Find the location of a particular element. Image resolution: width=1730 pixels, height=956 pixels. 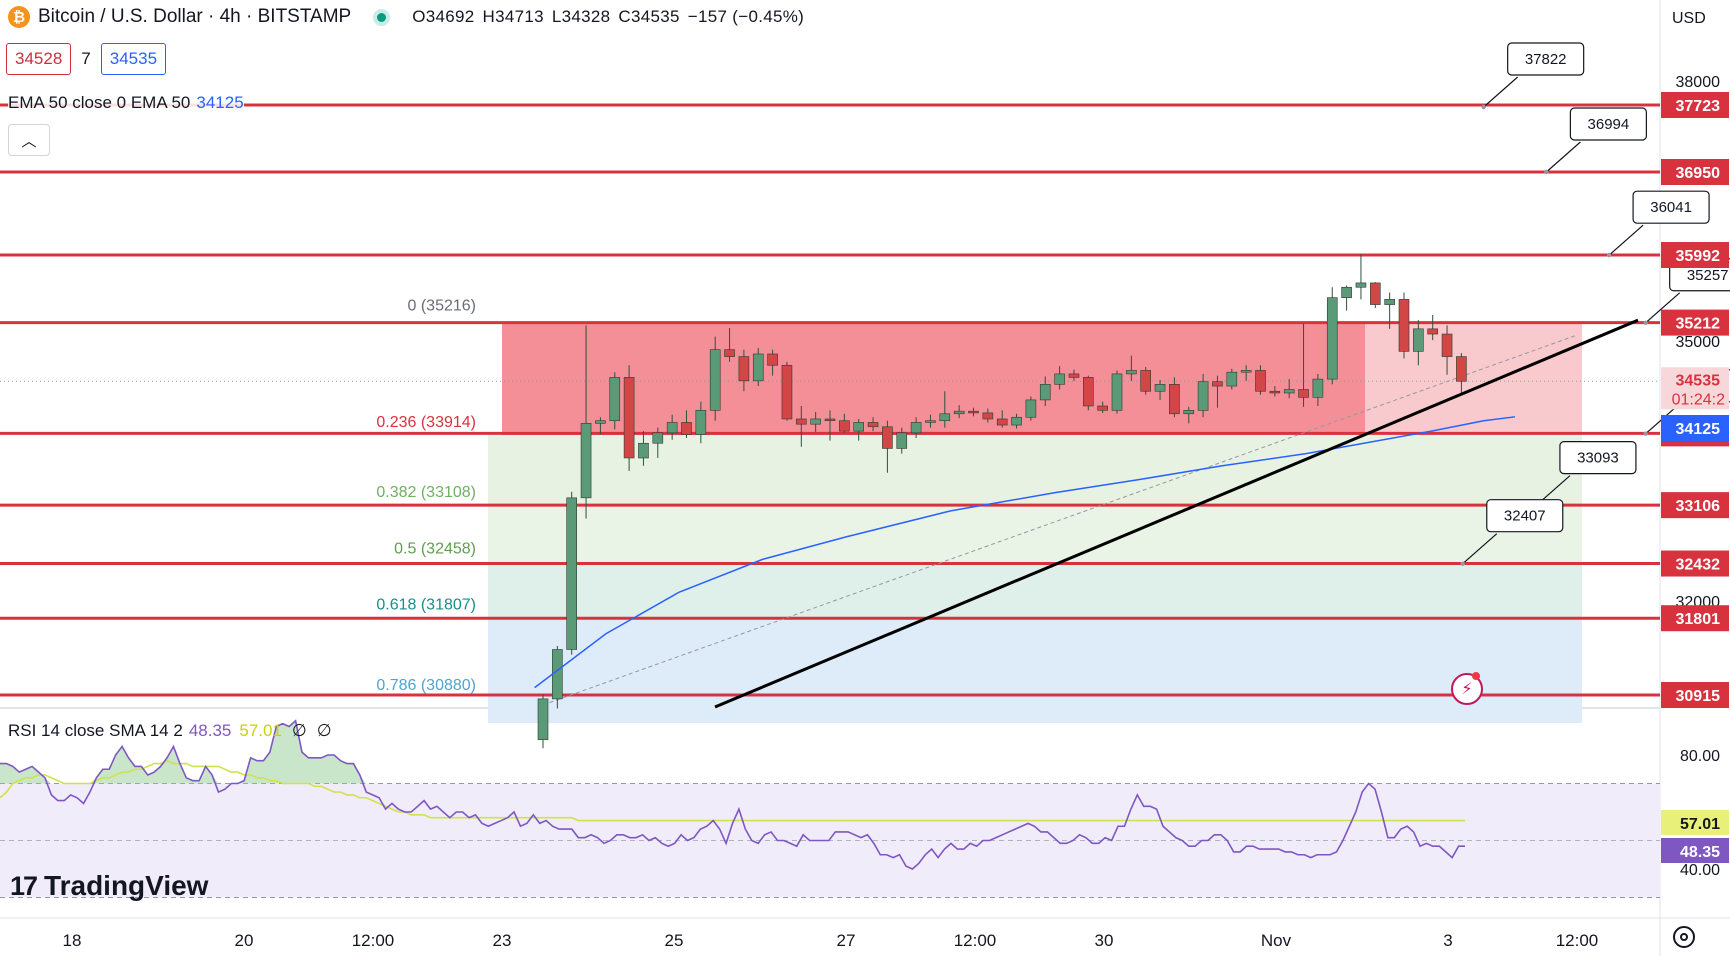

ema-legend: EMA 50 close 0 EMA 50 34125 is located at coordinates (126, 103).